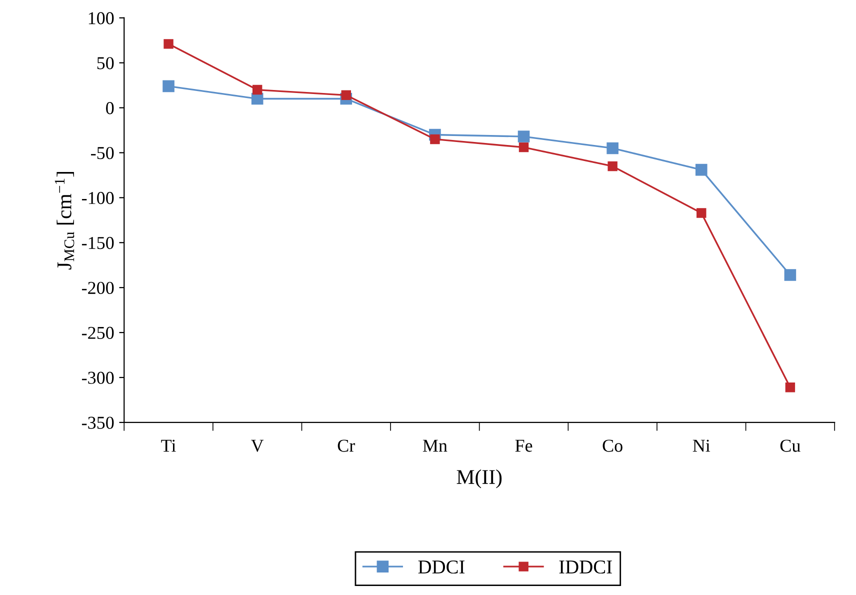 The image size is (856, 595). Describe the element at coordinates (612, 446) in the screenshot. I see `x-tick-label: Co` at that location.